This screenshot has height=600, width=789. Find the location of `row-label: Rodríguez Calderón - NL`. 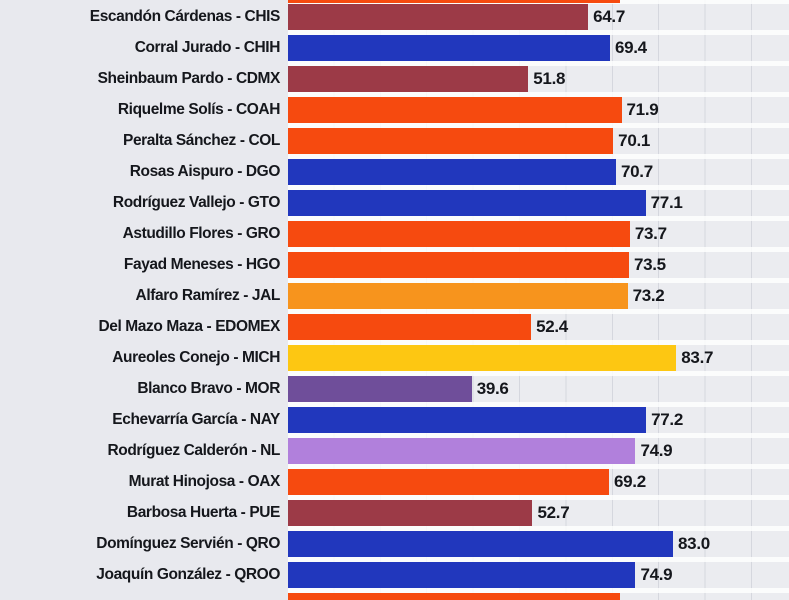

row-label: Rodríguez Calderón - NL is located at coordinates (194, 450).